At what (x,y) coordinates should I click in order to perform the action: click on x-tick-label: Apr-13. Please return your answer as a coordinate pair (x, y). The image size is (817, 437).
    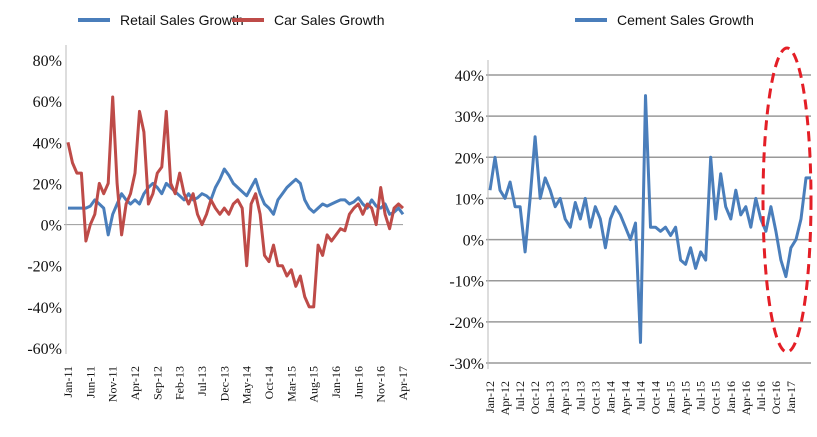
    Looking at the image, I should click on (565, 398).